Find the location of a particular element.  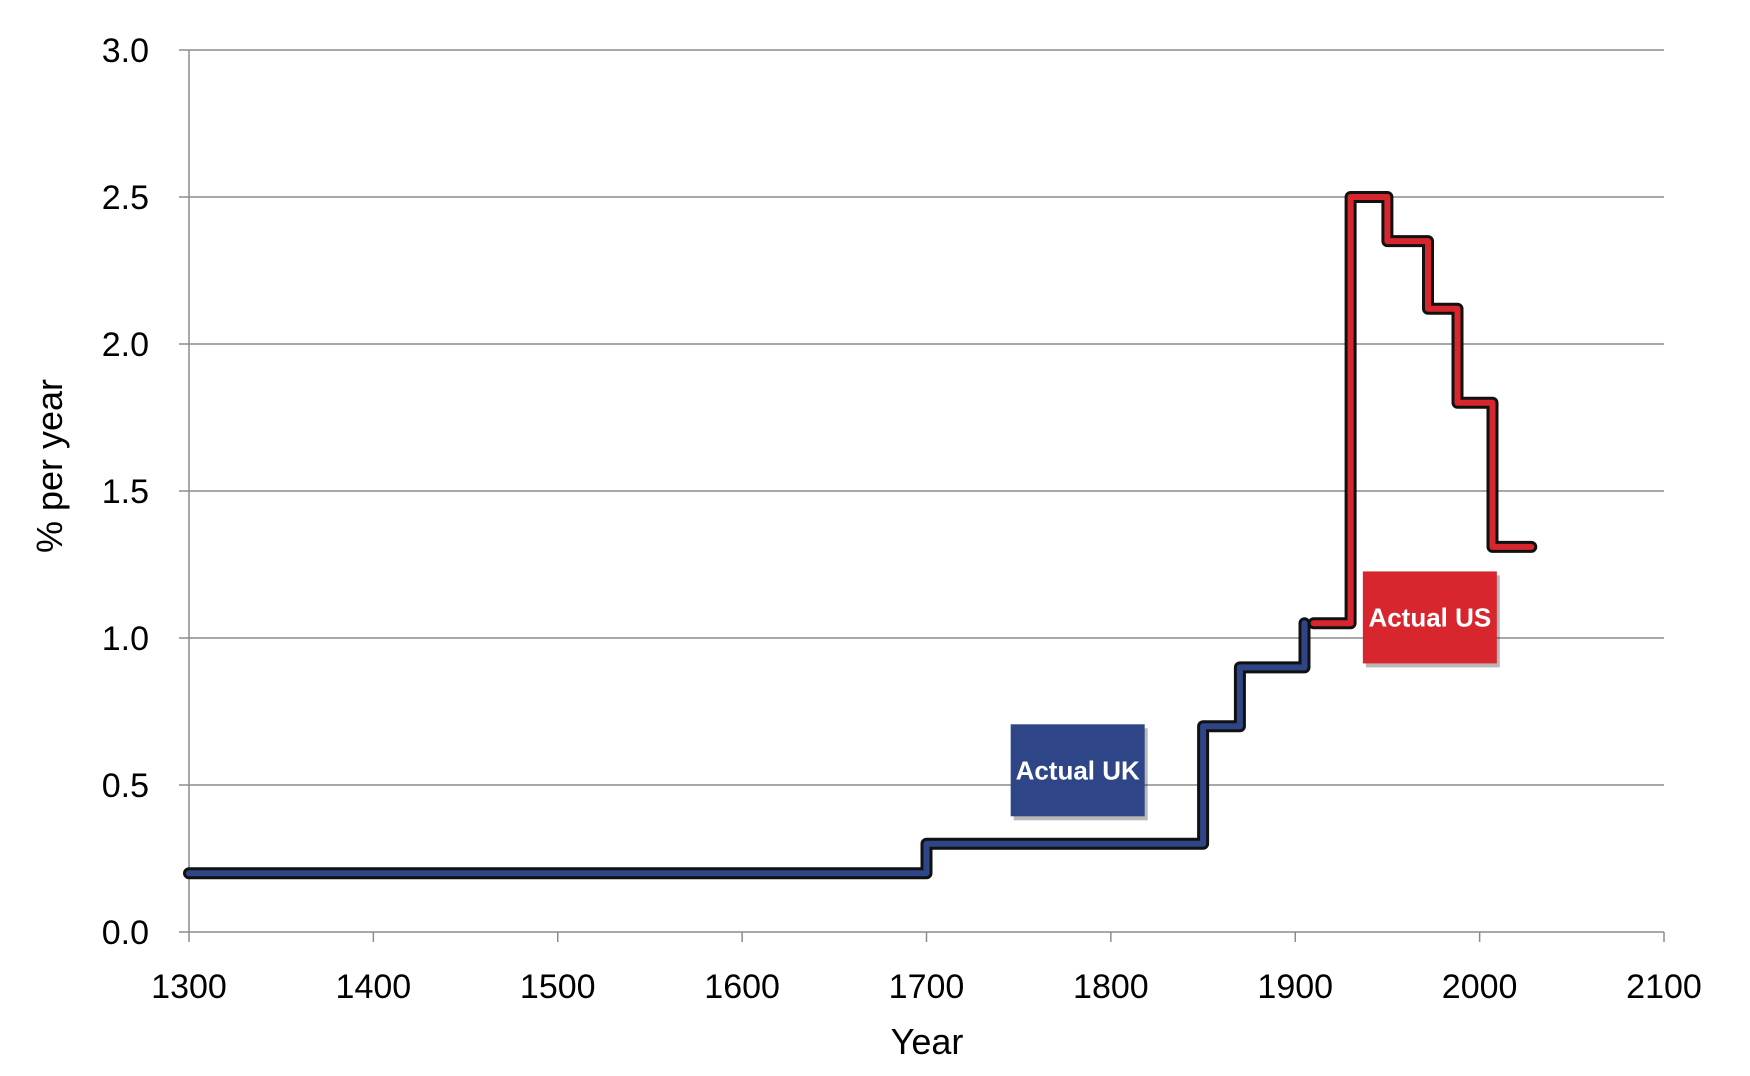

annotation-label-0: Actual UK is located at coordinates (1078, 770).